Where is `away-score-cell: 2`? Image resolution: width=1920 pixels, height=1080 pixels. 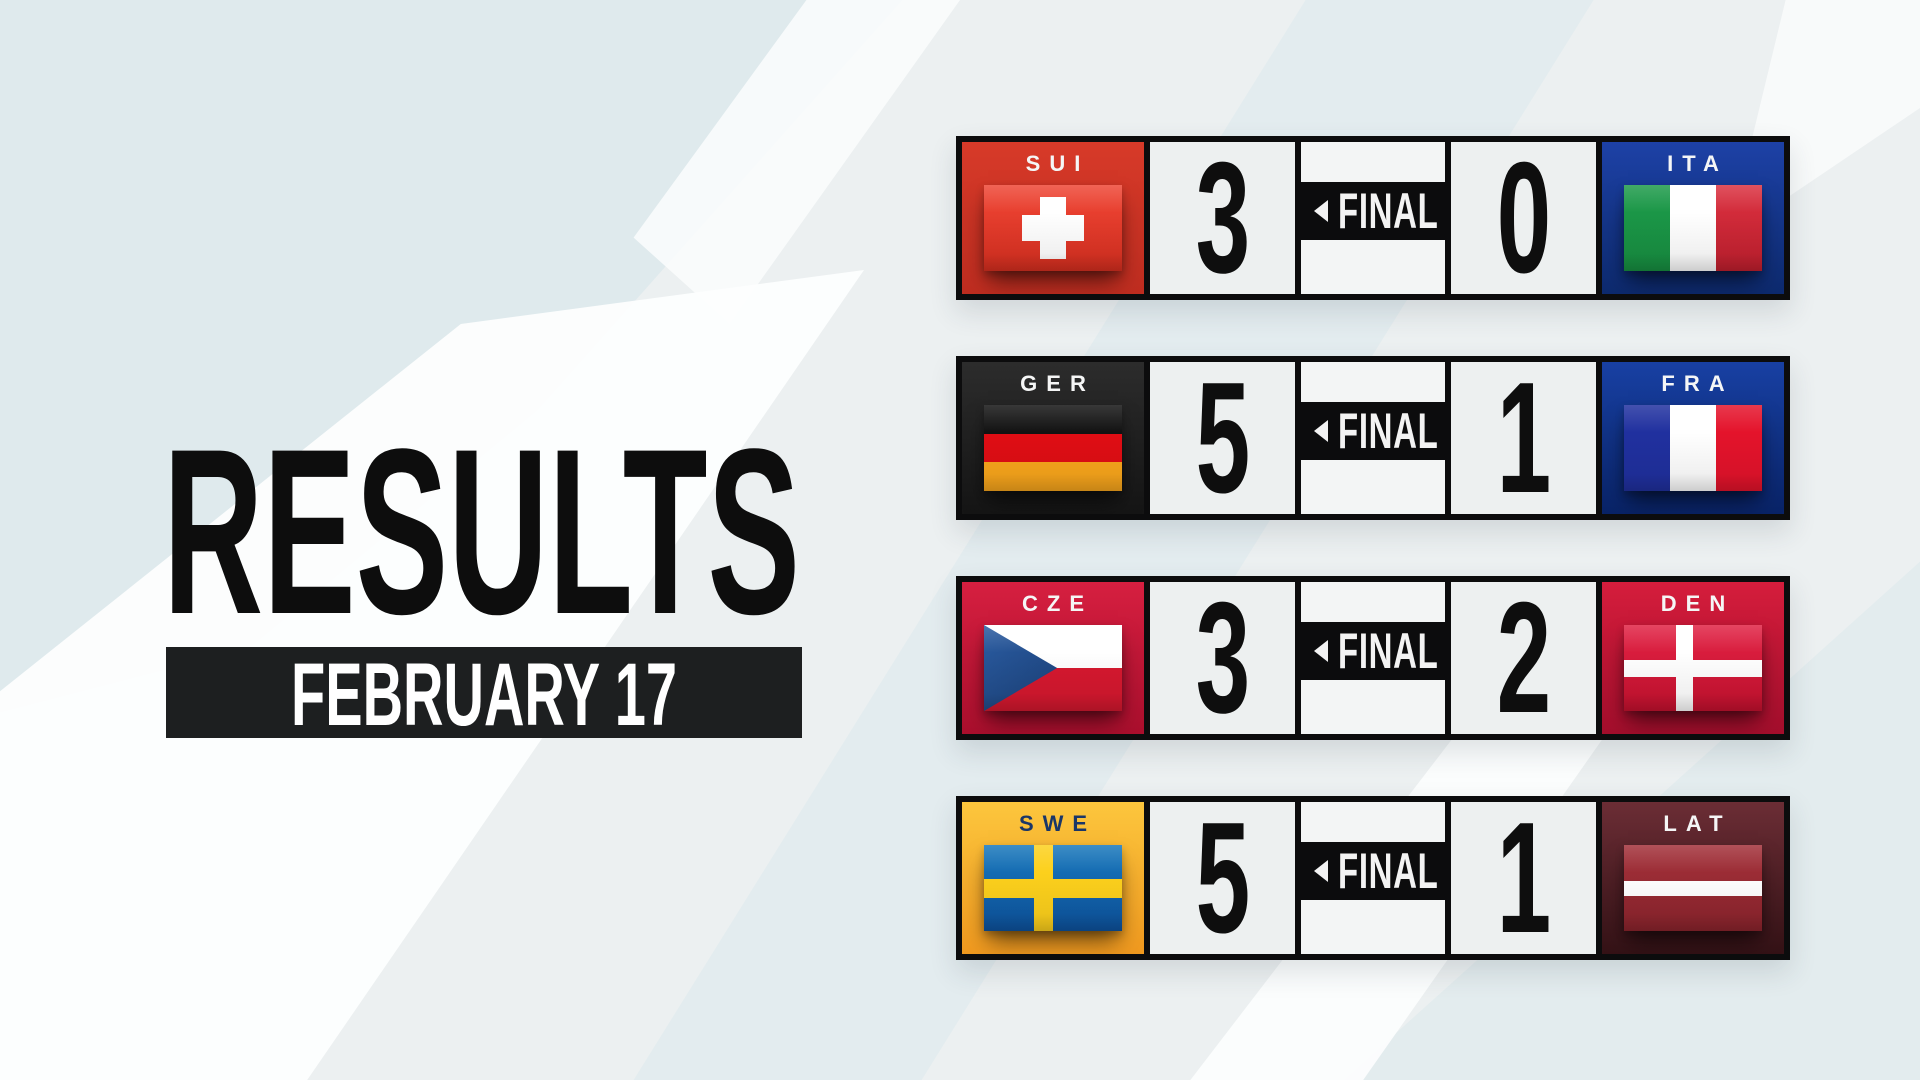
away-score-cell: 2 is located at coordinates (1523, 658).